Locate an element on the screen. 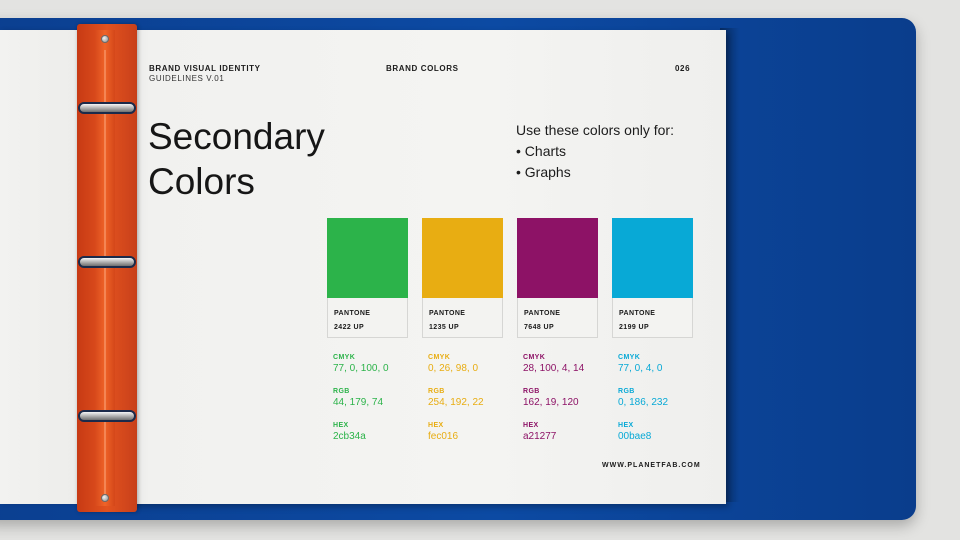  page-number: 026 is located at coordinates (683, 68).